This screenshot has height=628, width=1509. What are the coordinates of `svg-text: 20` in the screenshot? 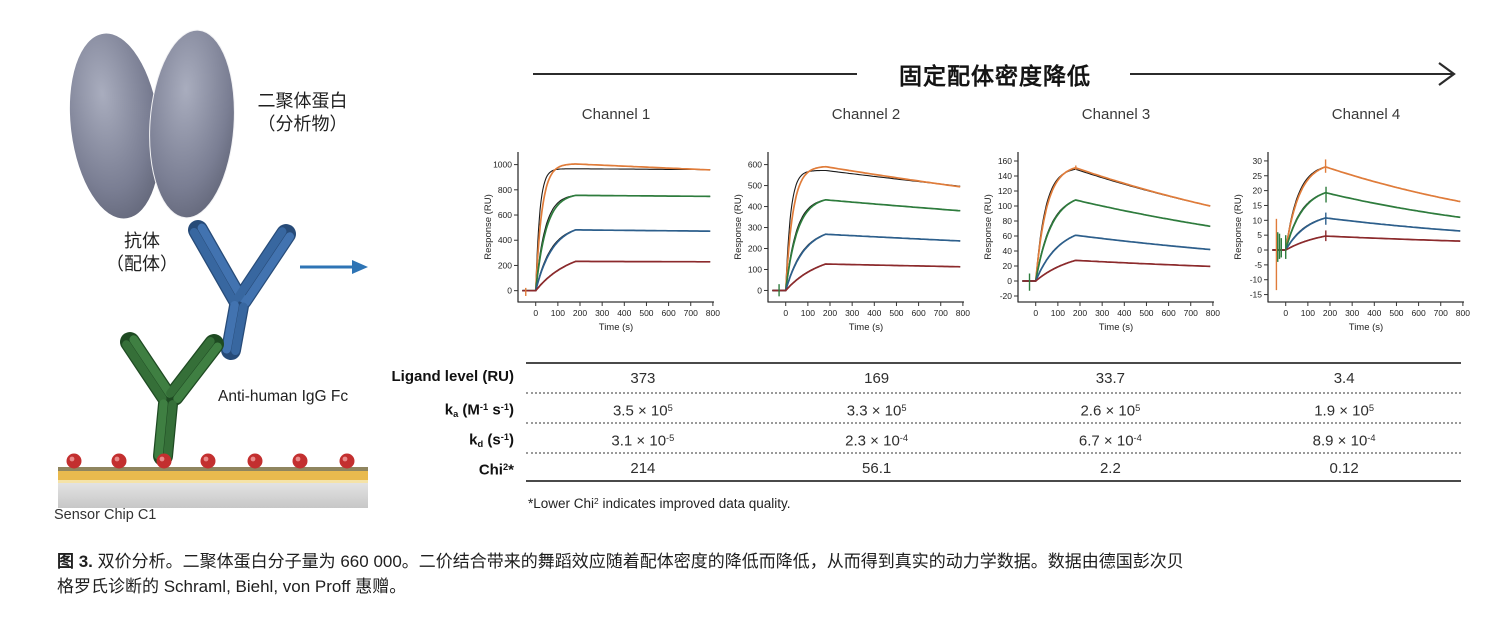 It's located at (1008, 266).